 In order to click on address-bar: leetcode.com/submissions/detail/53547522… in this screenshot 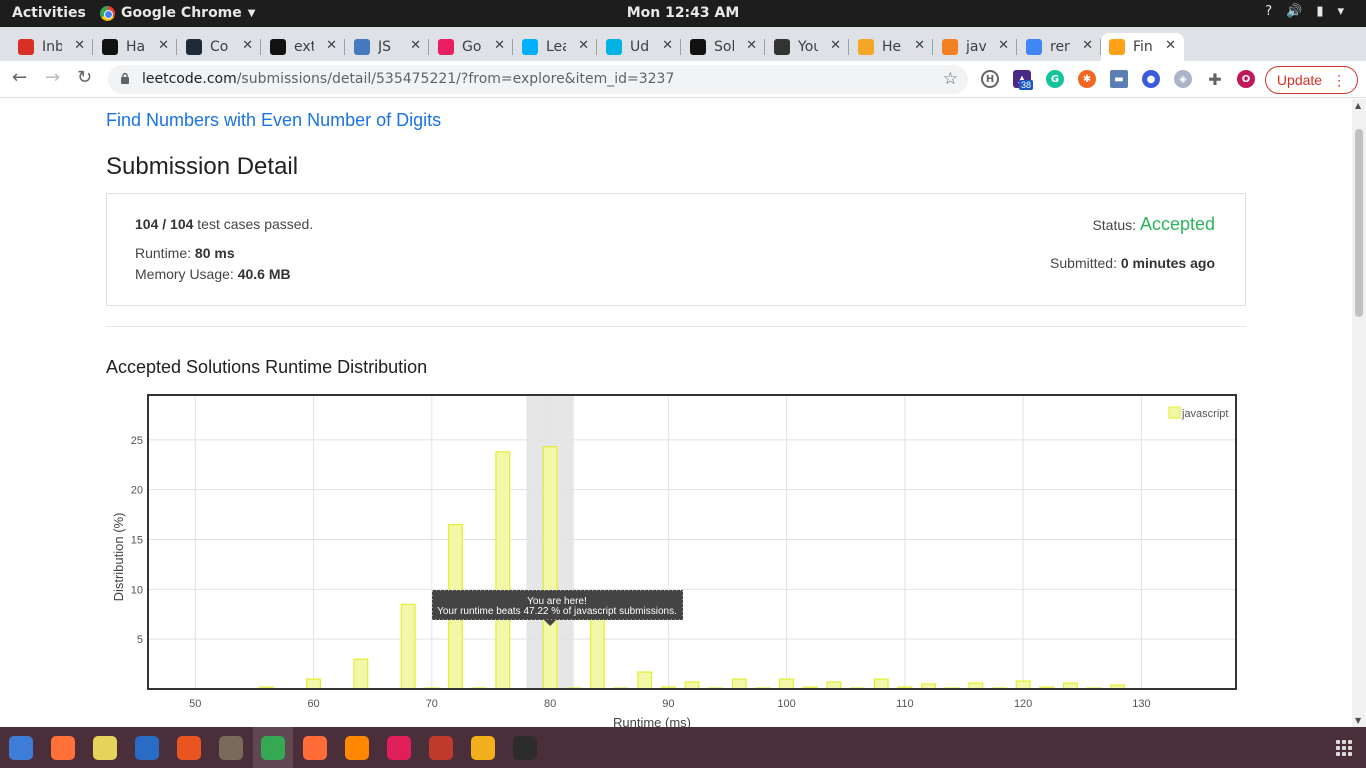, I will do `click(538, 79)`.